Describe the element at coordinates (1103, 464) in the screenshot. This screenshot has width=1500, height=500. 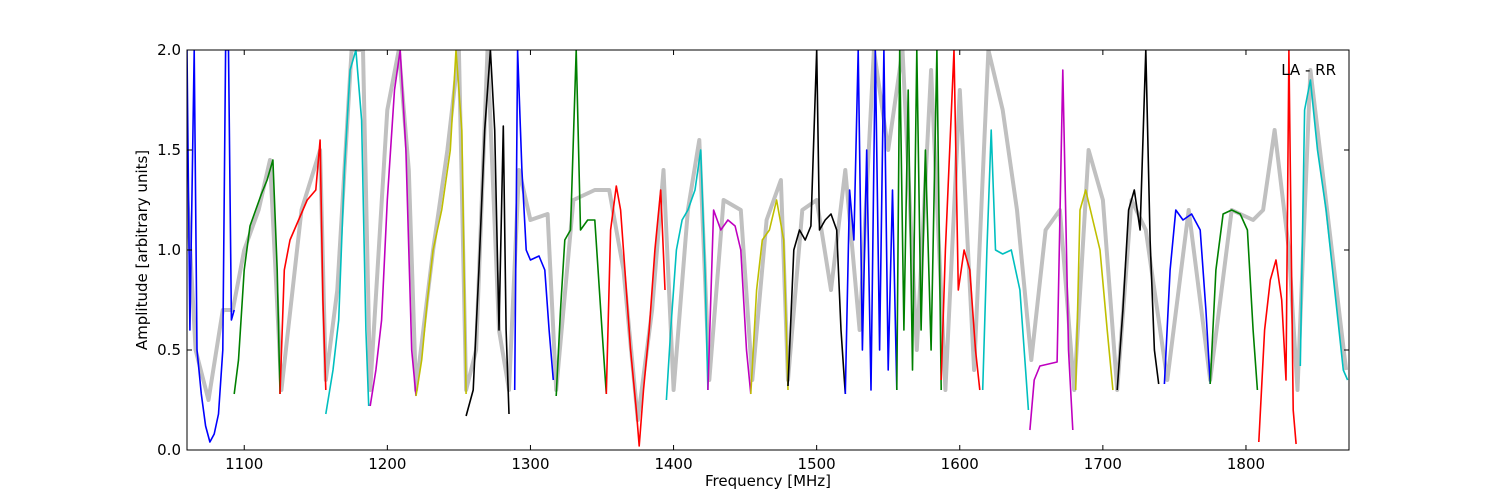
I see `x-tick-label: 1700` at that location.